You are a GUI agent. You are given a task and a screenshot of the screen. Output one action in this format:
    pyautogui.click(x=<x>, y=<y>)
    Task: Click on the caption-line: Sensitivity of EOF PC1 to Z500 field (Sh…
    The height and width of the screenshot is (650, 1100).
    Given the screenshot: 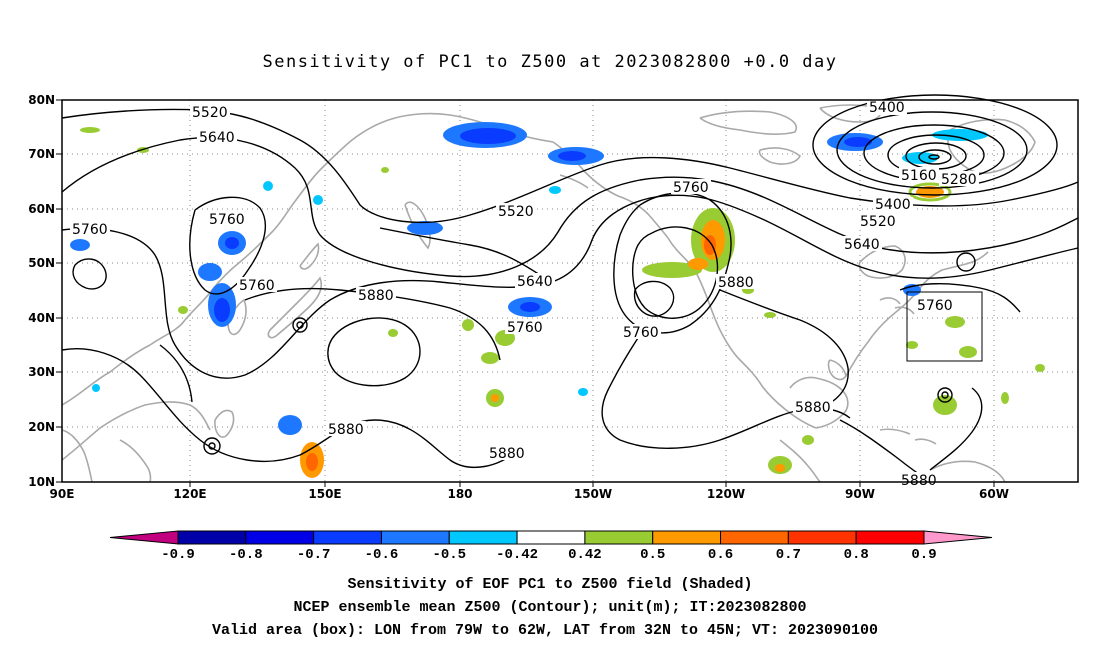 What is the action you would take?
    pyautogui.click(x=549, y=584)
    